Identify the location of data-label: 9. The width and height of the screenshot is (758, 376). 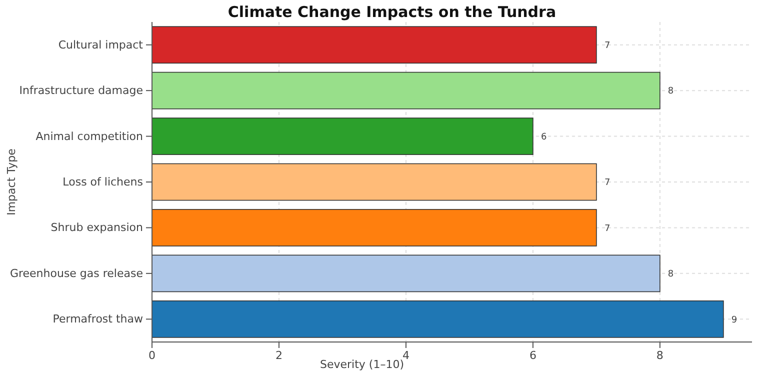
(734, 320).